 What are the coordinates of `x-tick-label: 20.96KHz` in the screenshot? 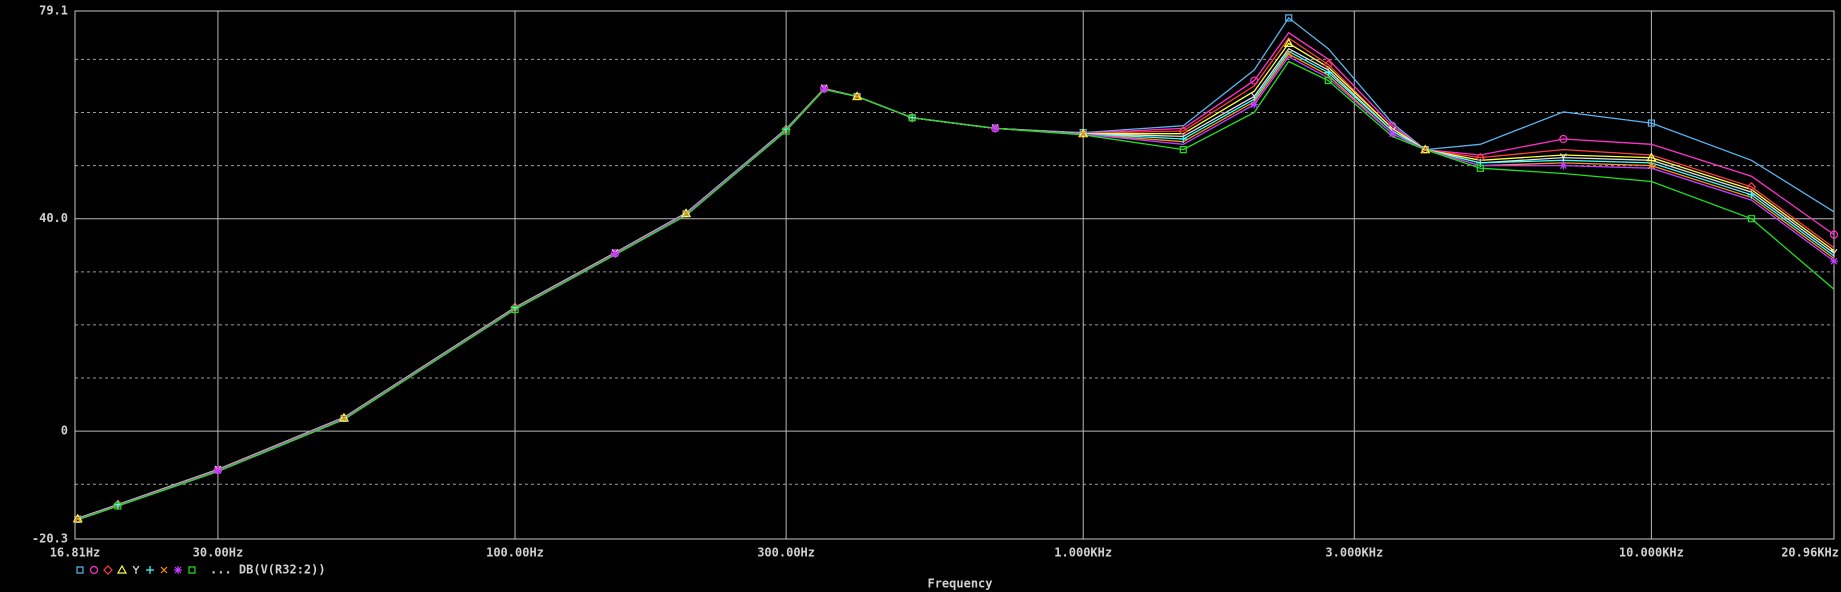 It's located at (1810, 553).